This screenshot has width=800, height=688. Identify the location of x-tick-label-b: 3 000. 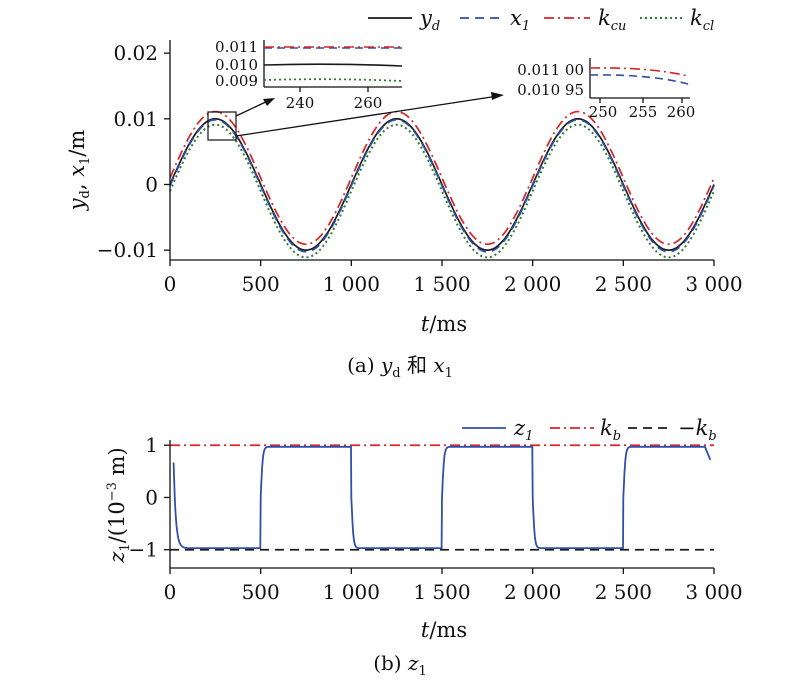
(713, 592).